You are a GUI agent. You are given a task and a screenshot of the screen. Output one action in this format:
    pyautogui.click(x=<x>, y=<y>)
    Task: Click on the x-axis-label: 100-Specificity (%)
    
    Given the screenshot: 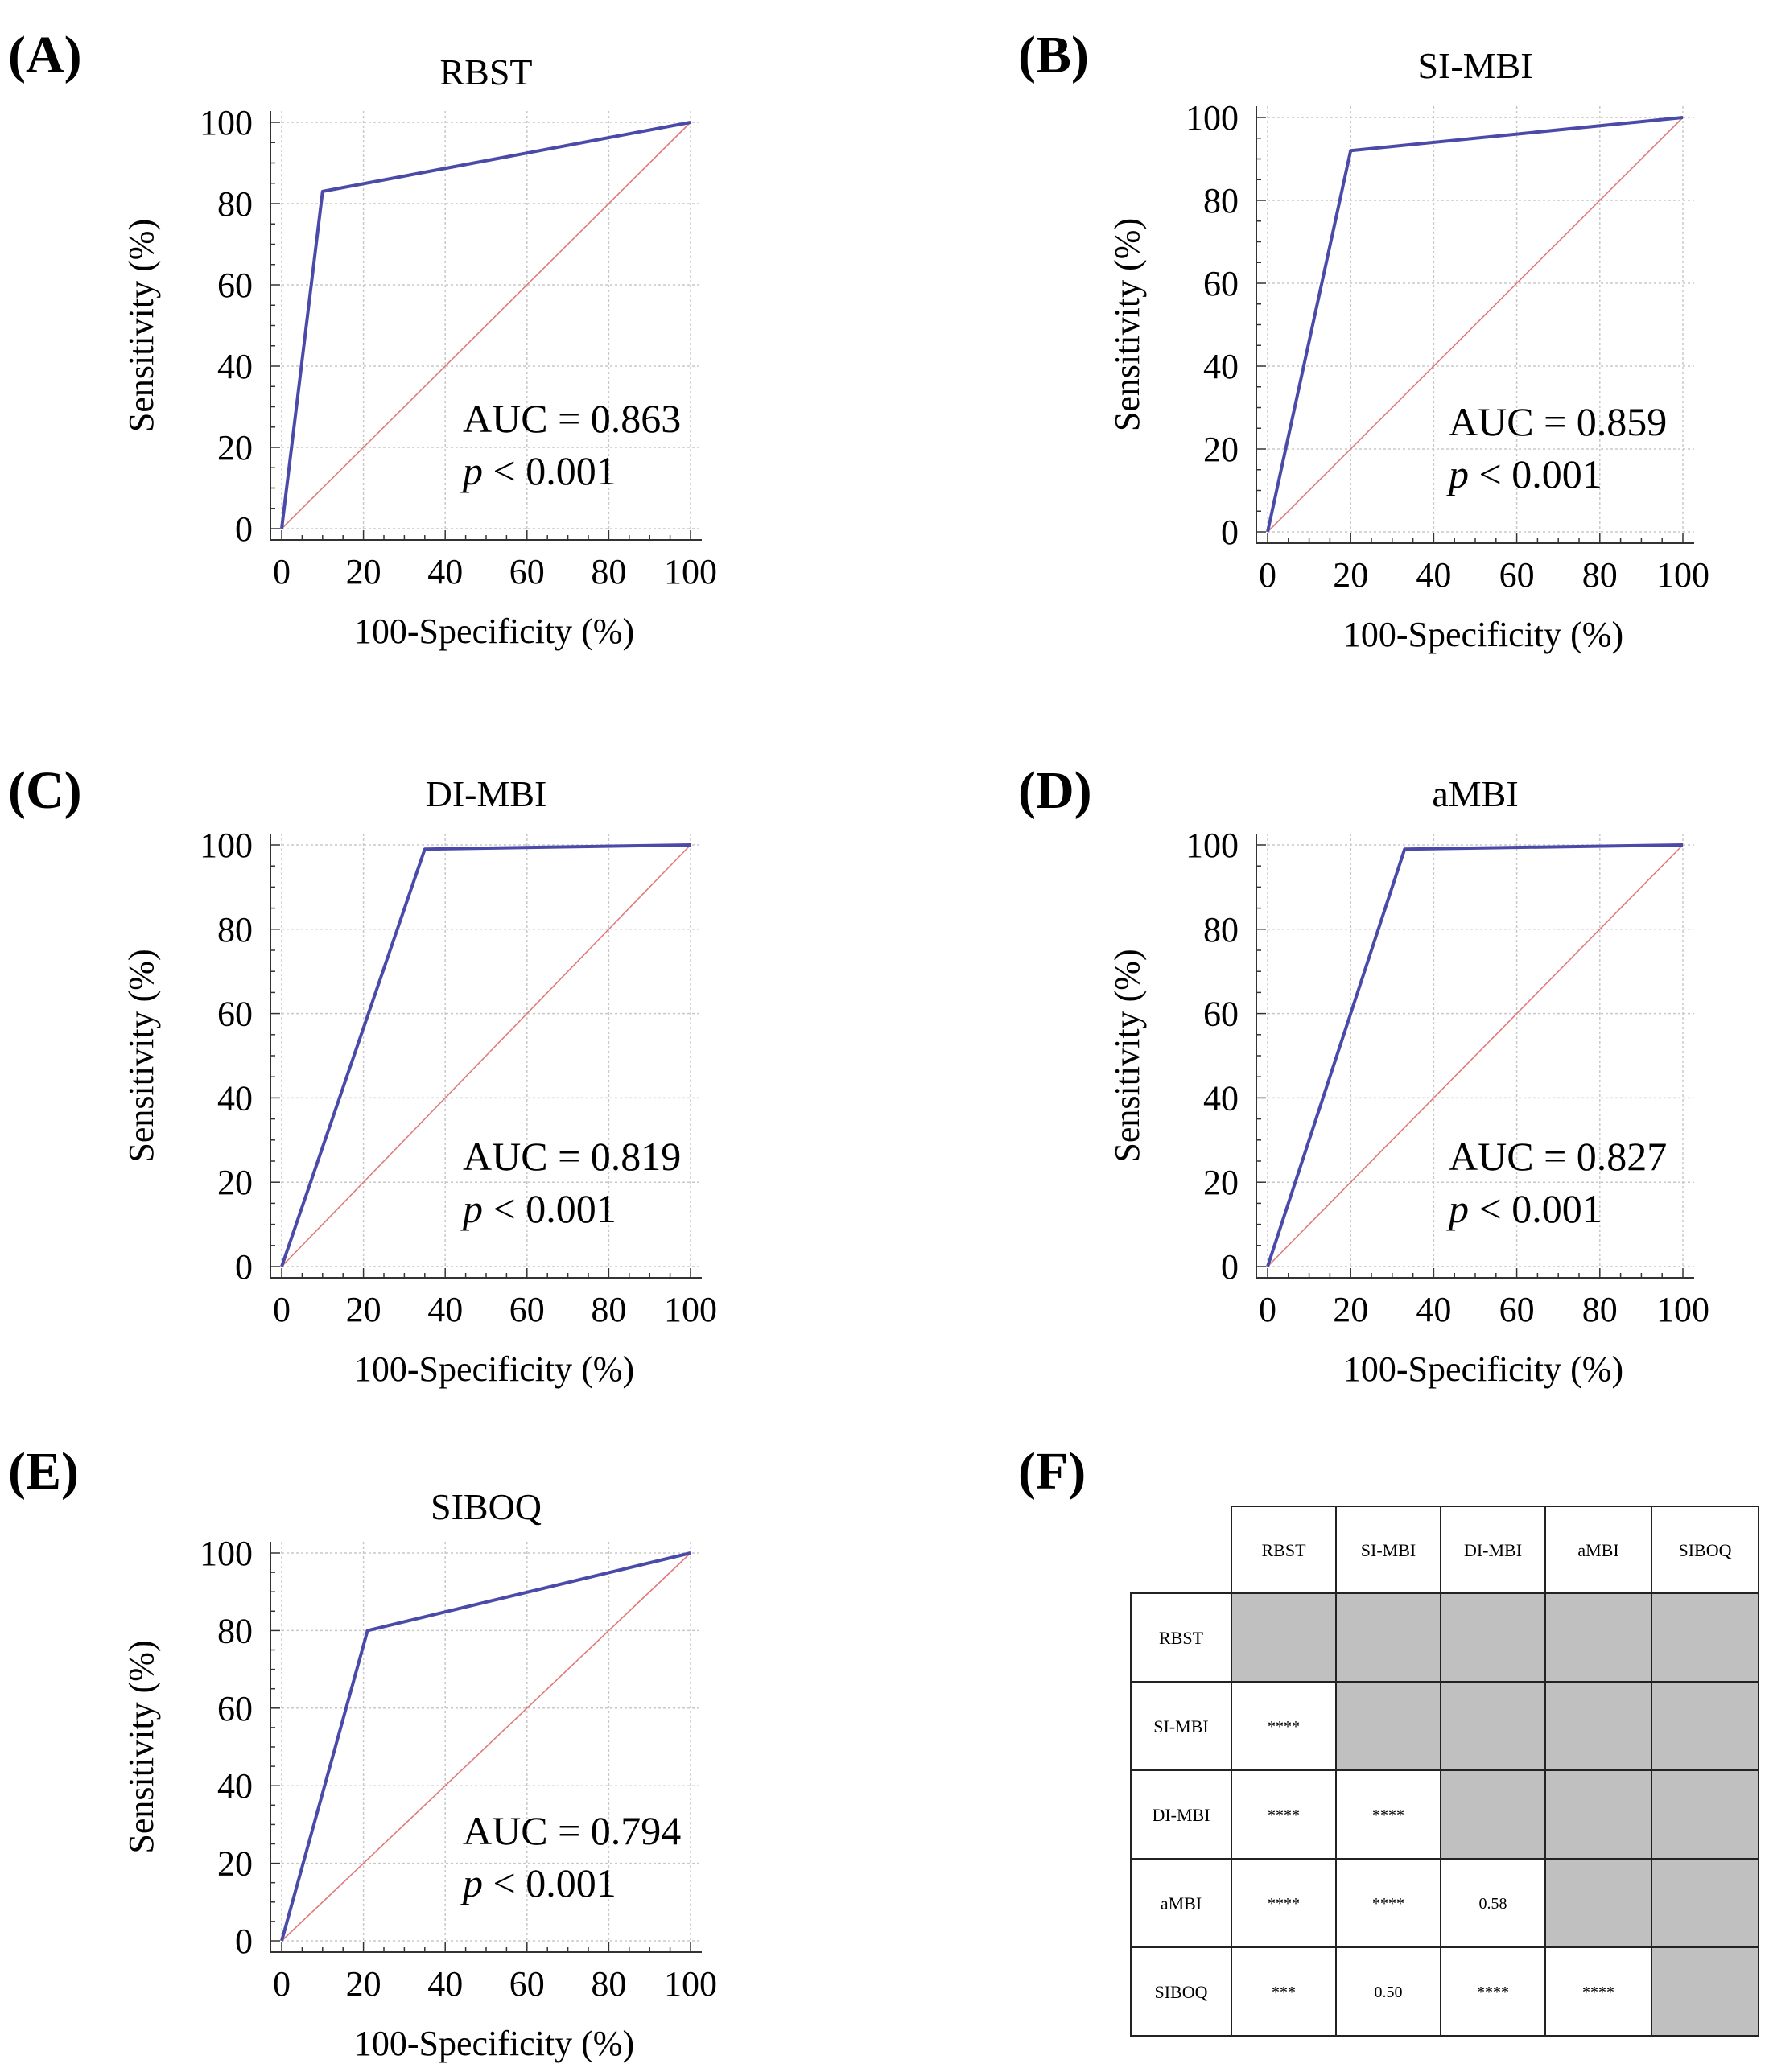 What is the action you would take?
    pyautogui.click(x=494, y=631)
    